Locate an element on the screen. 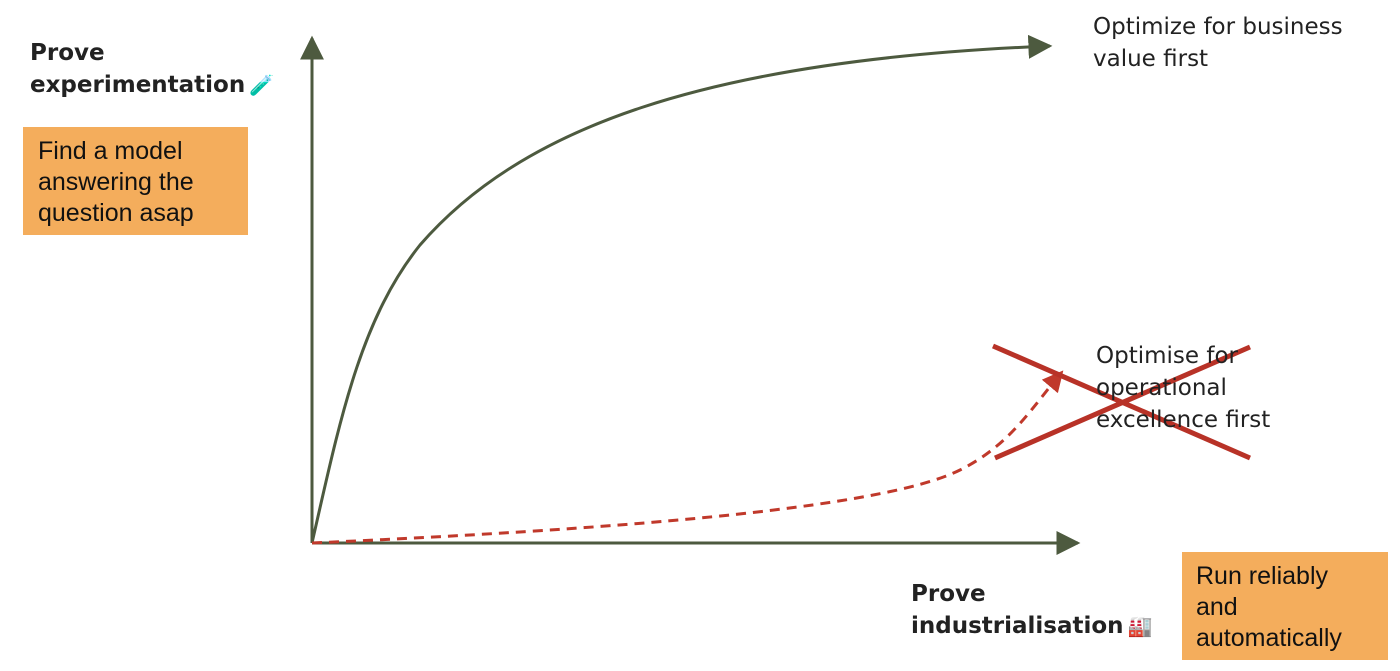 Image resolution: width=1400 pixels, height=671 pixels. experiment-note-line-2: answering the is located at coordinates (116, 182).